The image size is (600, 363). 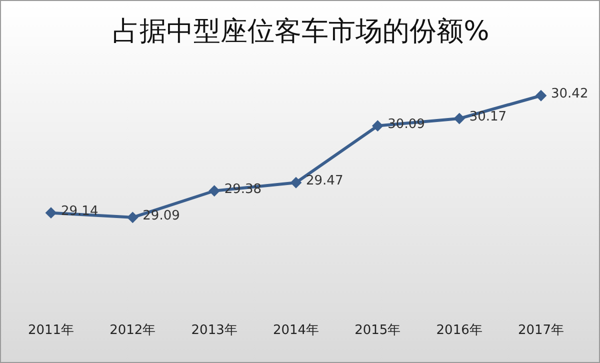 I want to click on x-tick-label: 2013年, so click(x=214, y=330).